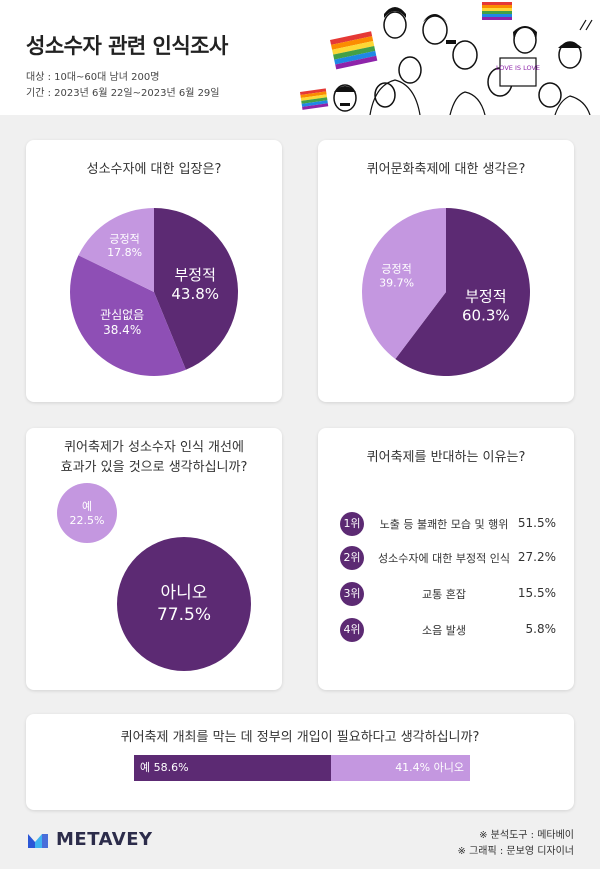 This screenshot has height=869, width=600. I want to click on survey-period: 기간 : 2023년 6월 22일~2023년 6월 29일, so click(123, 93).